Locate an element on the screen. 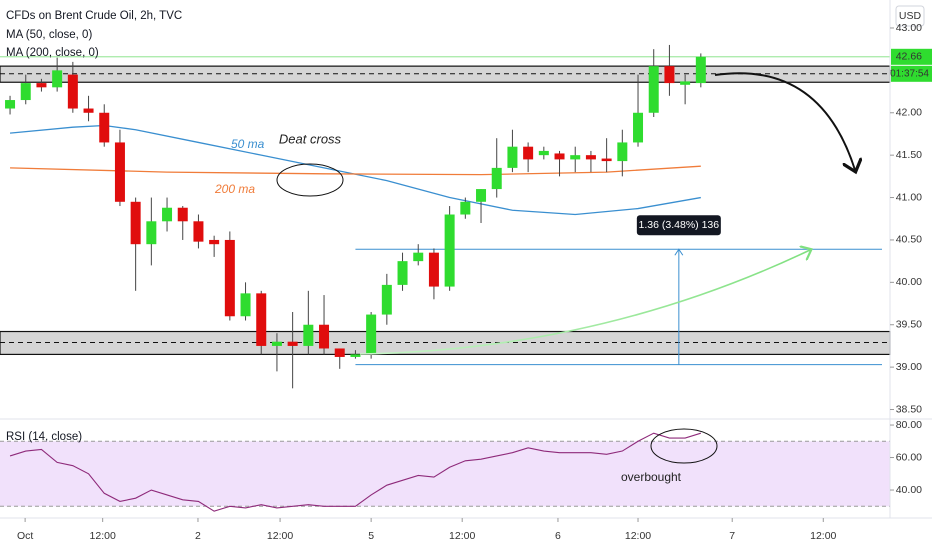 The image size is (932, 550). y-tick-label: 39.00 is located at coordinates (909, 367).